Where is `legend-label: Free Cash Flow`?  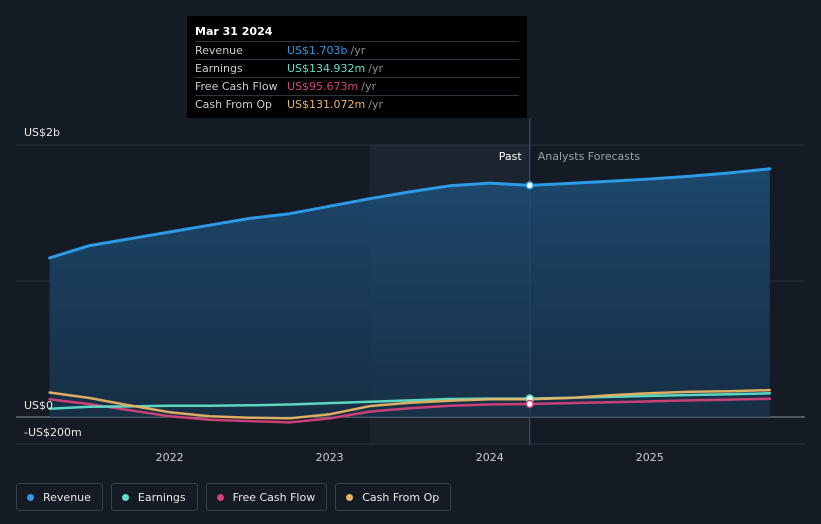
legend-label: Free Cash Flow is located at coordinates (274, 497).